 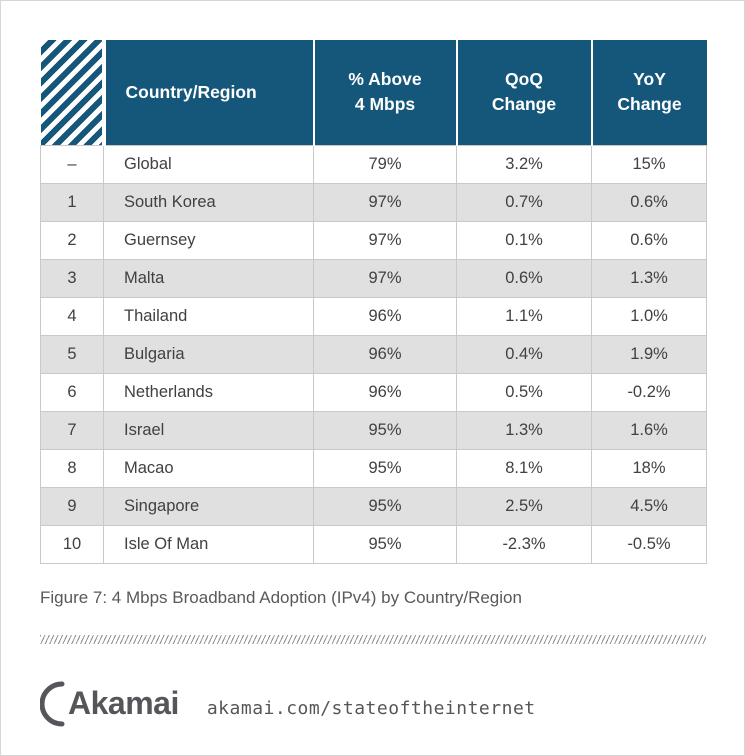 I want to click on country-cell: Bulgaria, so click(x=208, y=354).